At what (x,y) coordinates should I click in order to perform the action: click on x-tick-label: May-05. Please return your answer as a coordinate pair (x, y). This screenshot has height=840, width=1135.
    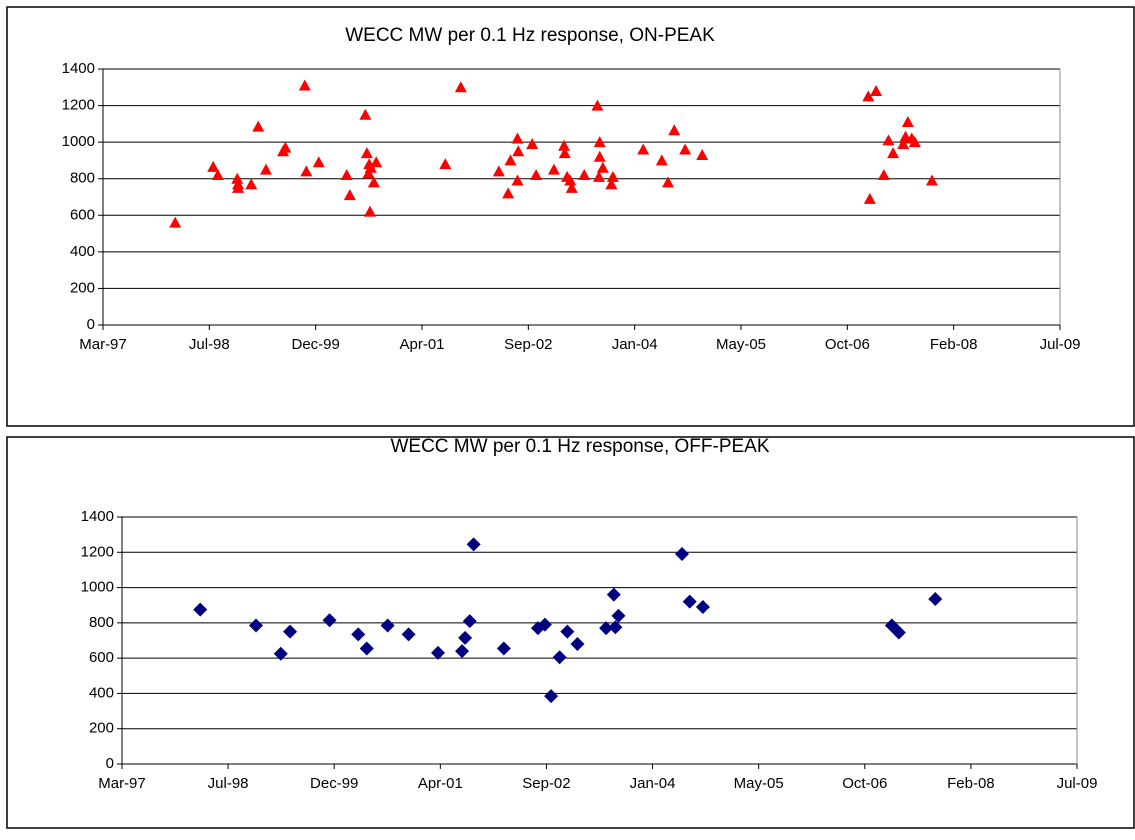
    Looking at the image, I should click on (759, 783).